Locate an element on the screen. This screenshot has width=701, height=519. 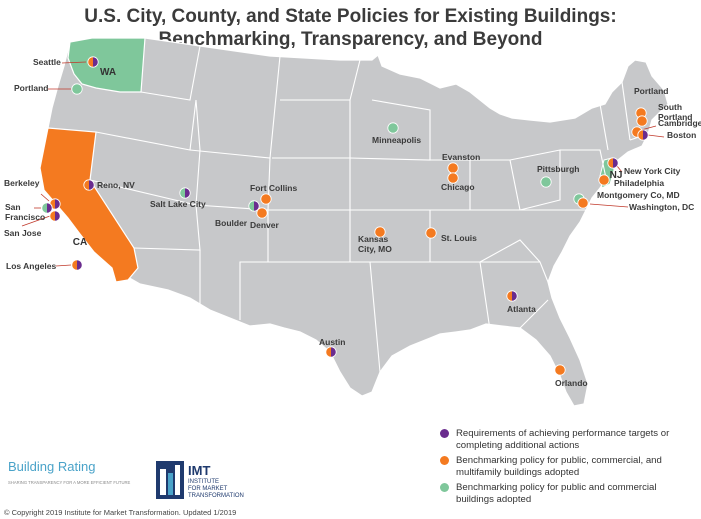
city-label: St. Louis is located at coordinates (459, 238).